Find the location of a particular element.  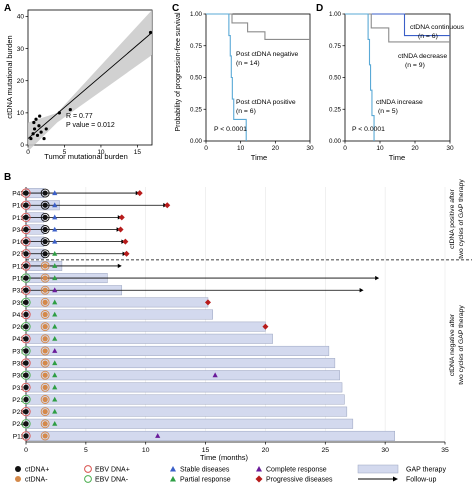

b-patient-label: P39 is located at coordinates (18, 303).